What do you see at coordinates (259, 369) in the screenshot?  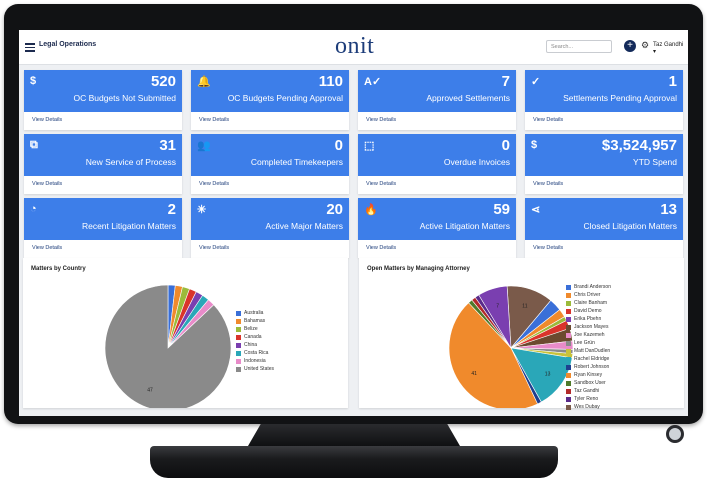 I see `legend-label: United States` at bounding box center [259, 369].